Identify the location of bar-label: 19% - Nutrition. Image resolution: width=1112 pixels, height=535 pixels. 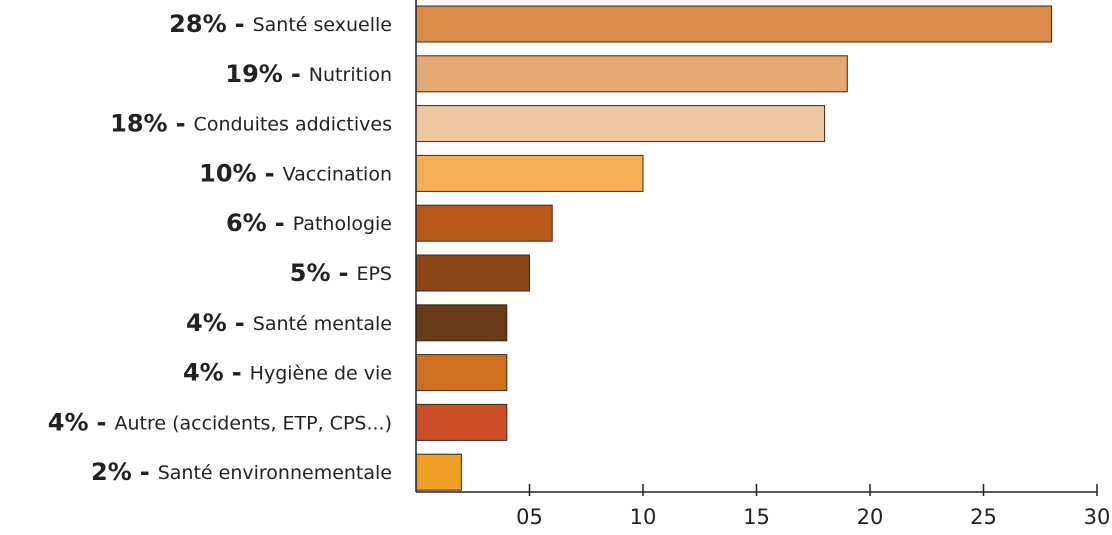
(308, 74).